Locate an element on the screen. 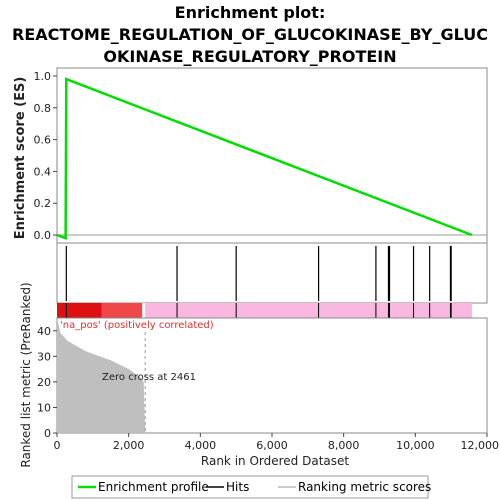  metric-tick-label-2: 20 is located at coordinates (44, 382).